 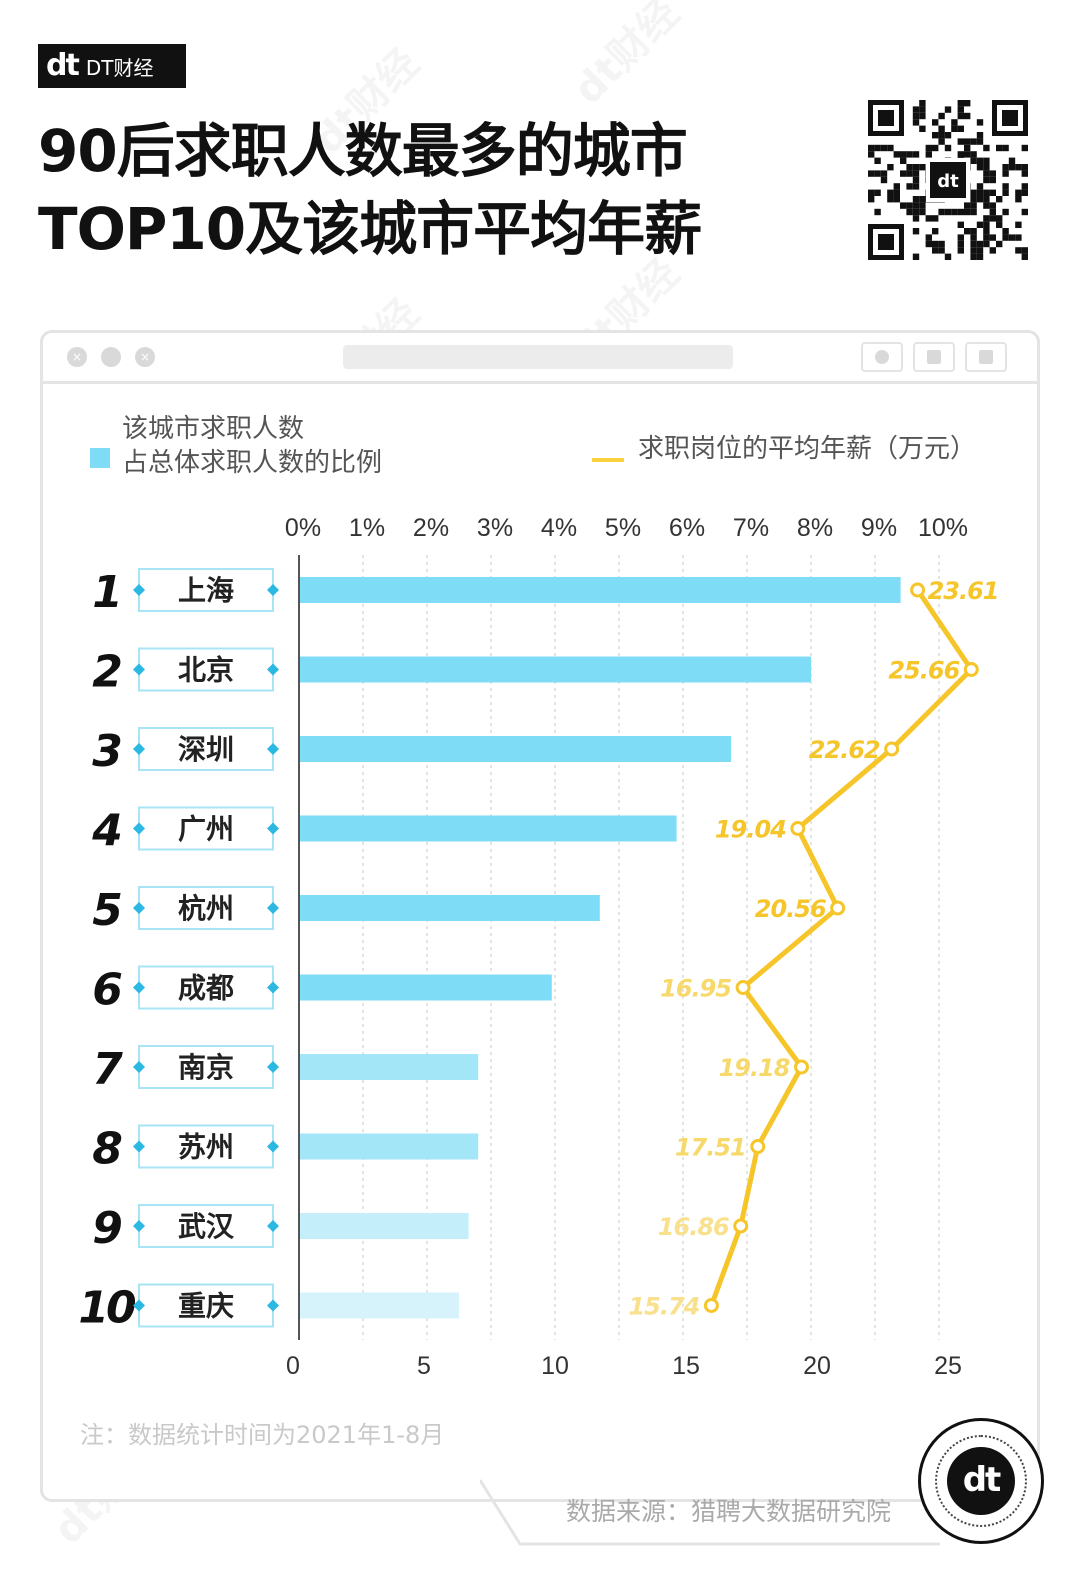 What do you see at coordinates (963, 591) in the screenshot?
I see `salary-data-label: 23.61` at bounding box center [963, 591].